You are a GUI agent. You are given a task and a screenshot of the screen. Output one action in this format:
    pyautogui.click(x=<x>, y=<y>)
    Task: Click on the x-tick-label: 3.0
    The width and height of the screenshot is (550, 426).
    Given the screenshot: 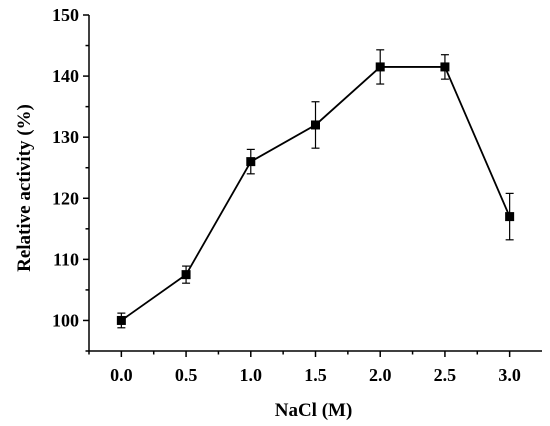 What is the action you would take?
    pyautogui.click(x=509, y=375)
    